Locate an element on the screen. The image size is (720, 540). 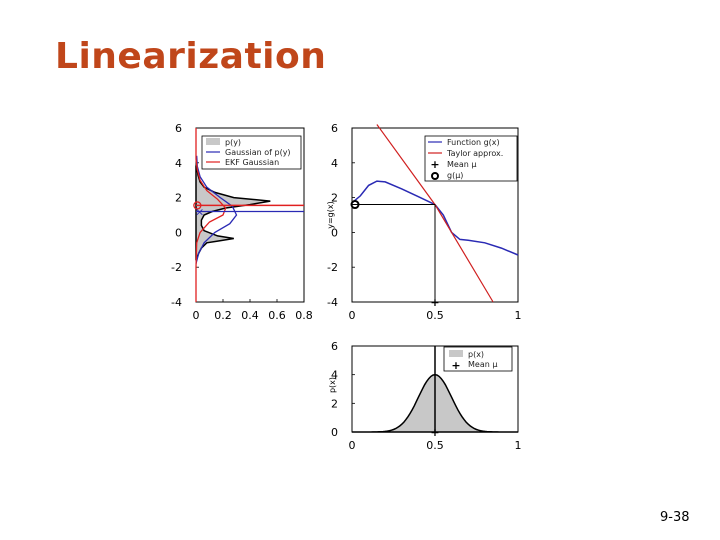
bottom-right-xtick-label-0: 0 is located at coordinates (352, 445).